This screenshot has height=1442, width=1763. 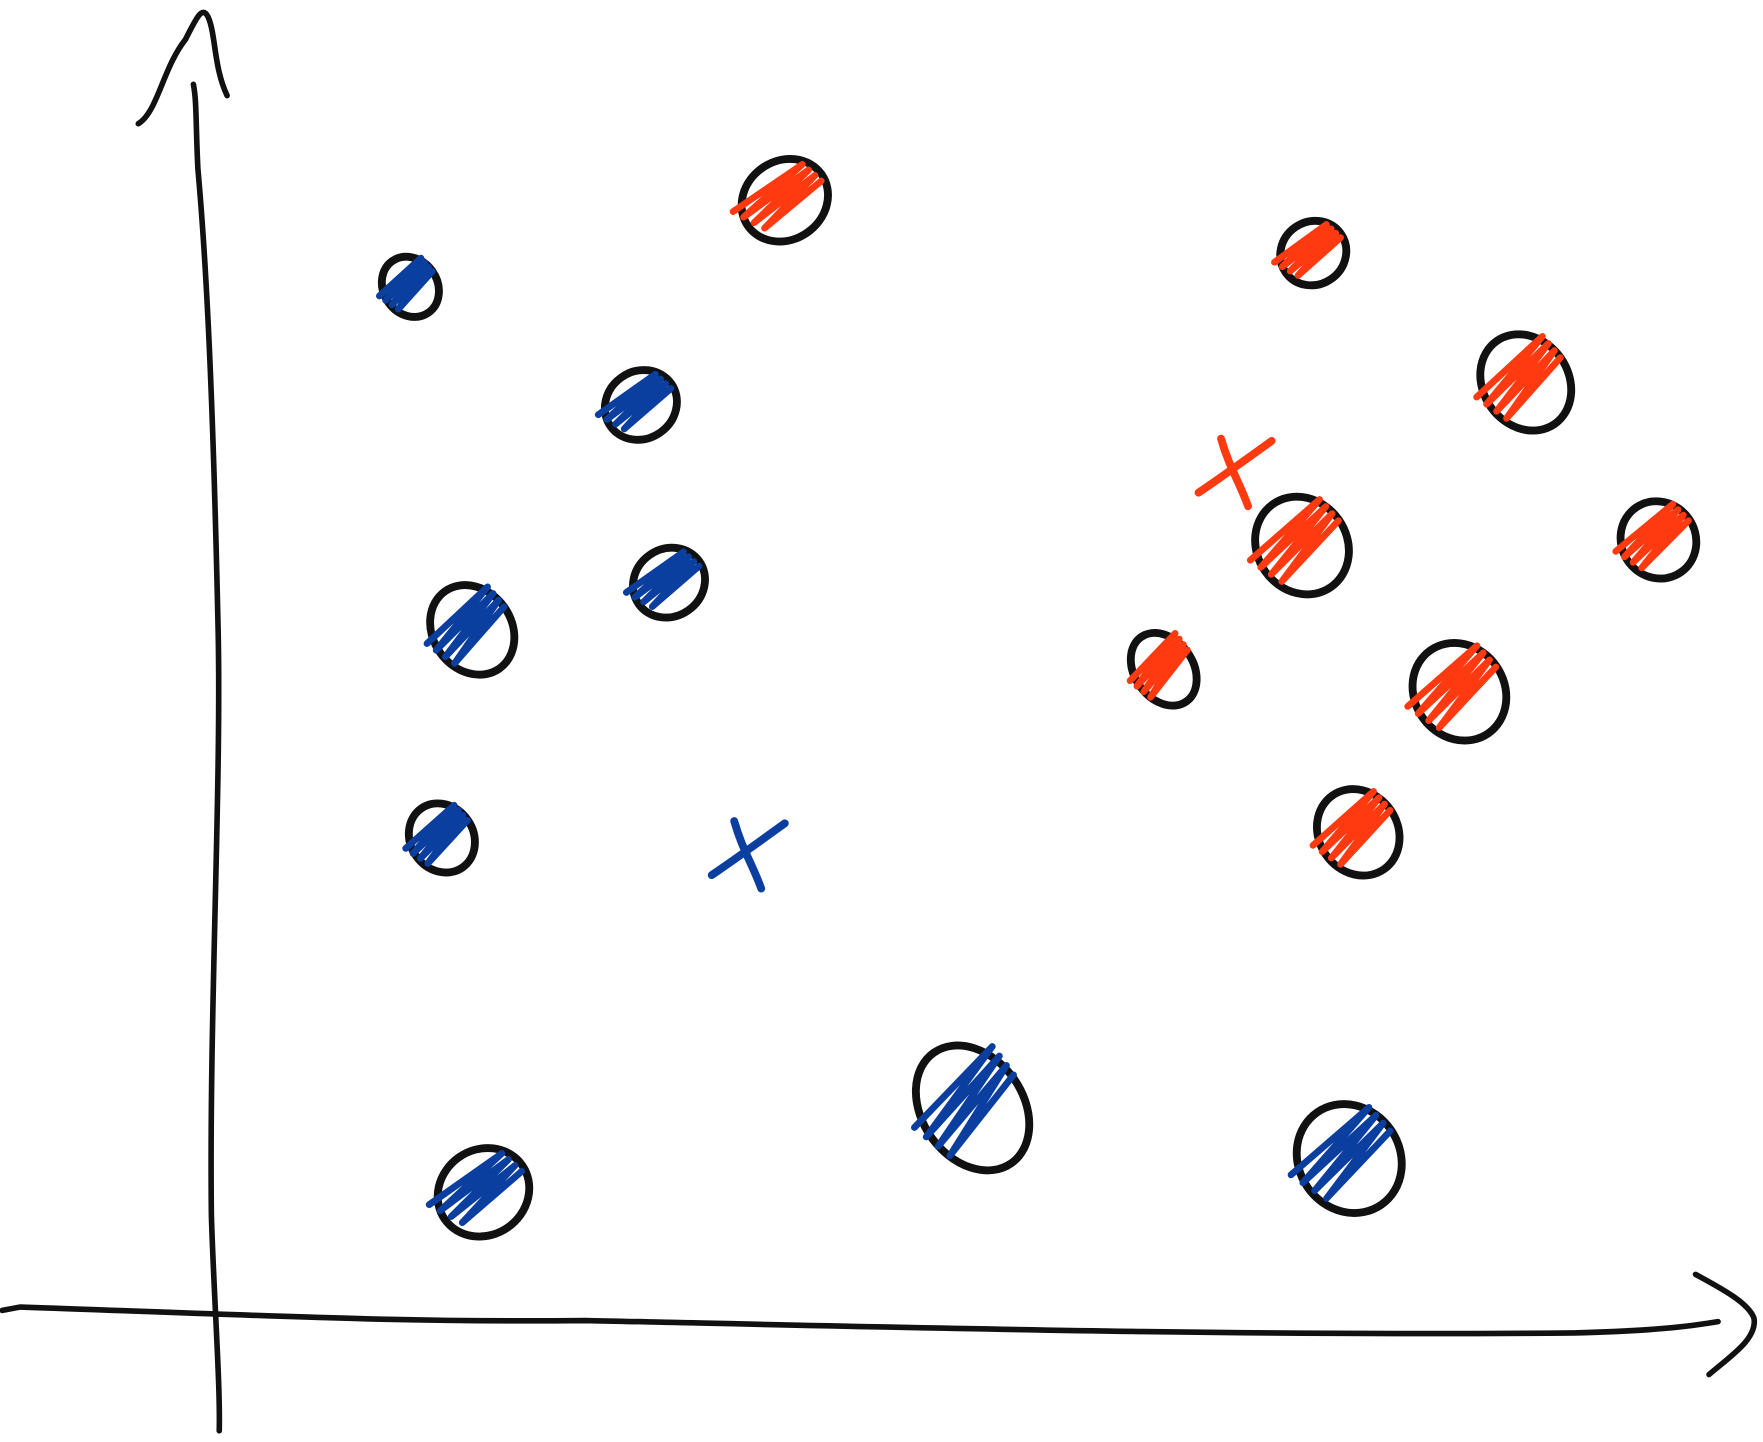 What do you see at coordinates (206, 757) in the screenshot?
I see `y-axis` at bounding box center [206, 757].